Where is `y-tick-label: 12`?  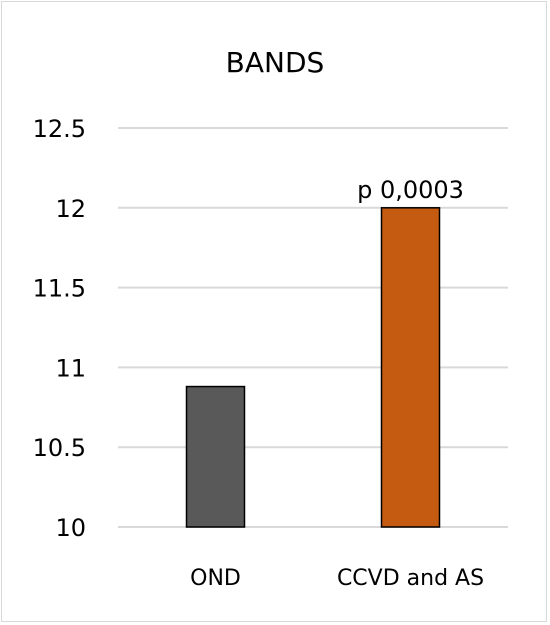 y-tick-label: 12 is located at coordinates (70, 209).